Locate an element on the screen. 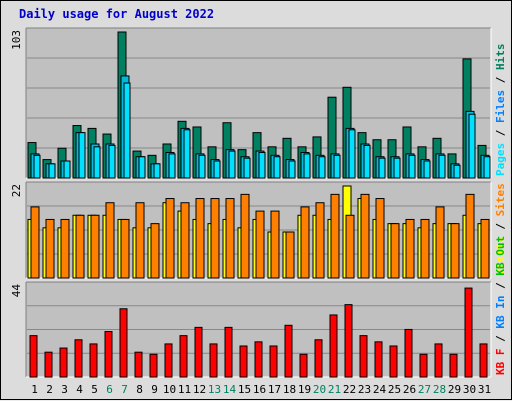 The height and width of the screenshot is (401, 512). x-tick-label: 22 is located at coordinates (349, 389).